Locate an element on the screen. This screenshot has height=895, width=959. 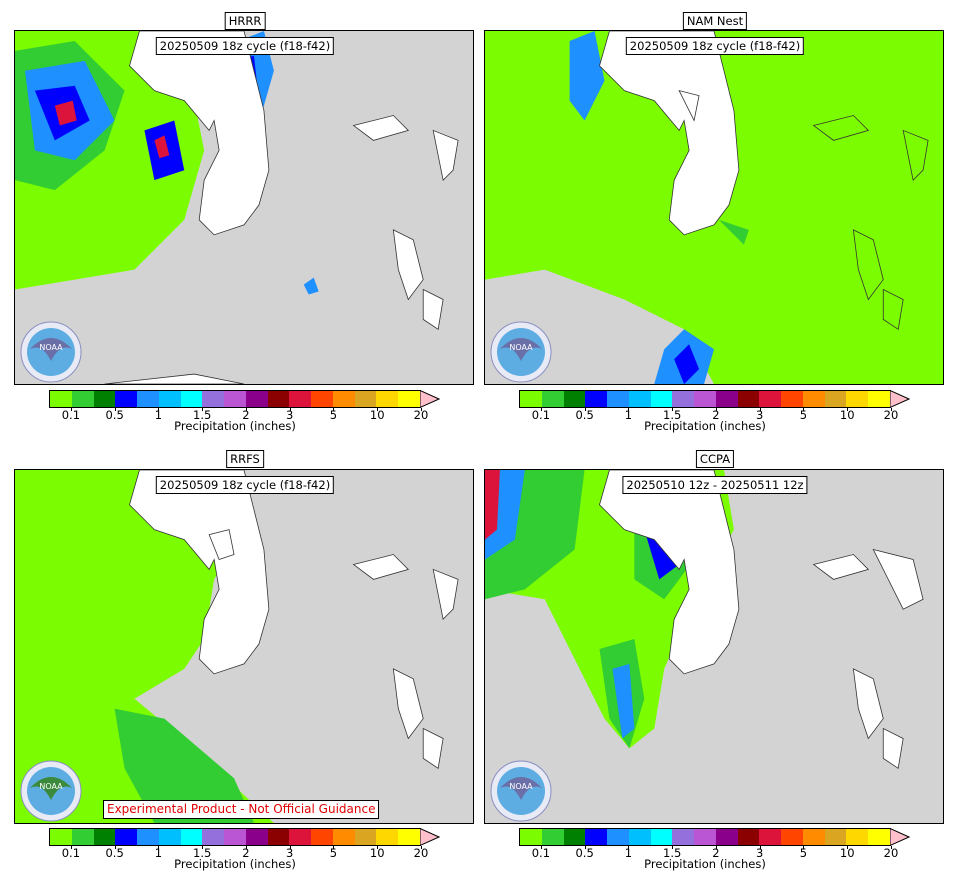
cycle-label-ccpa: 20250510 12z - 20250511 12z is located at coordinates (715, 485).